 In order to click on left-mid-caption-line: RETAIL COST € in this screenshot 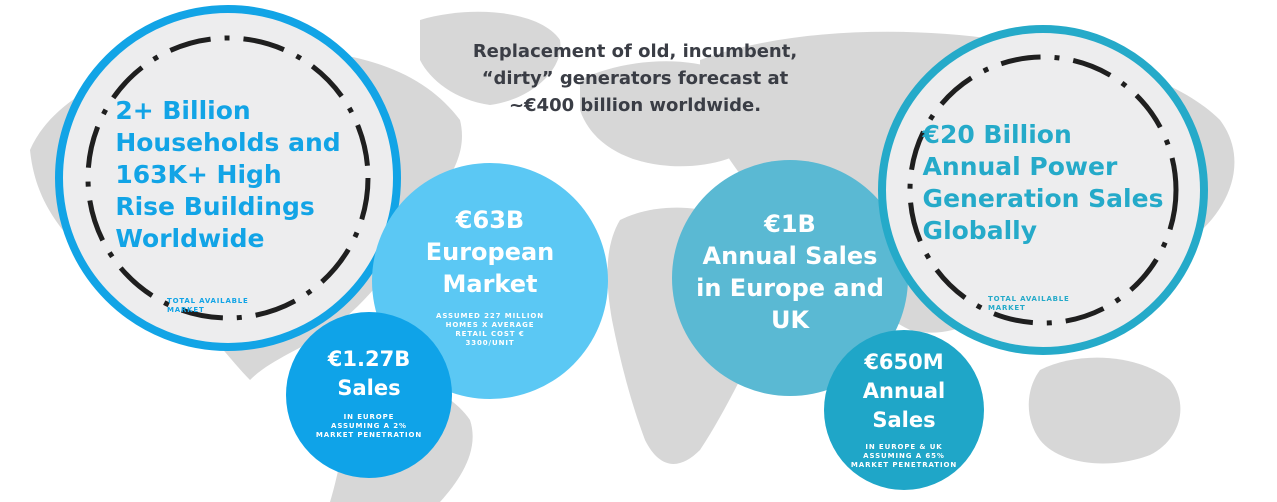, I will do `click(490, 334)`.